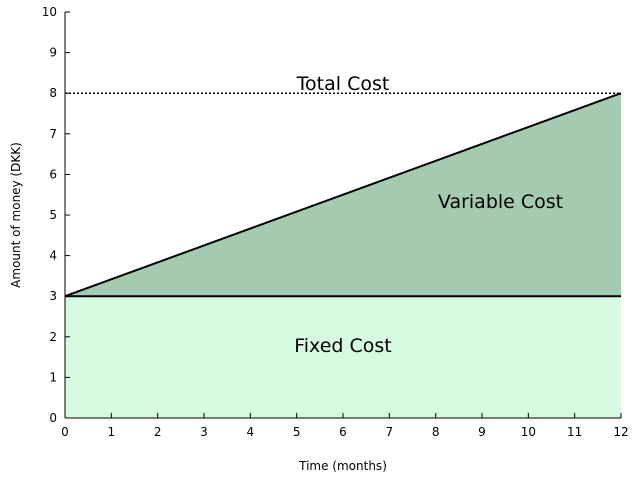 This screenshot has height=480, width=633. Describe the element at coordinates (528, 432) in the screenshot. I see `x-tick-label: 10` at that location.